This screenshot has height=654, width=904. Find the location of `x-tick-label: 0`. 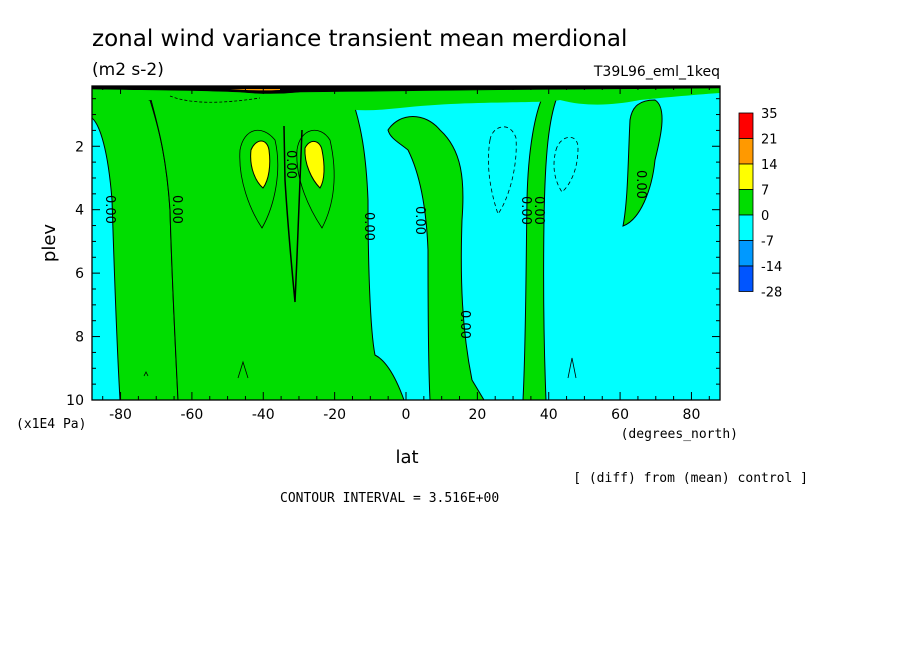

x-tick-label: 0 is located at coordinates (406, 415).